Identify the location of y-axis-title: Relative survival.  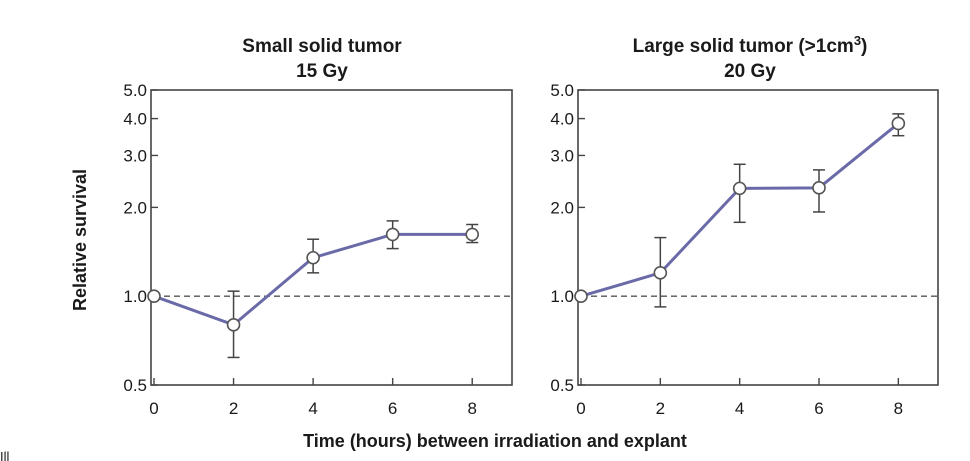
(80, 240).